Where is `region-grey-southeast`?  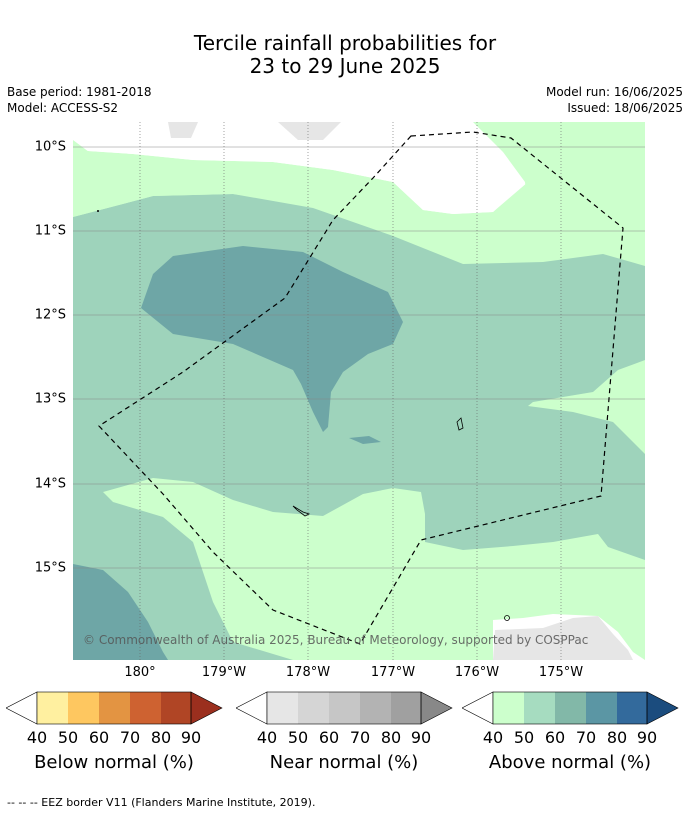
region-grey-southeast is located at coordinates (563, 638).